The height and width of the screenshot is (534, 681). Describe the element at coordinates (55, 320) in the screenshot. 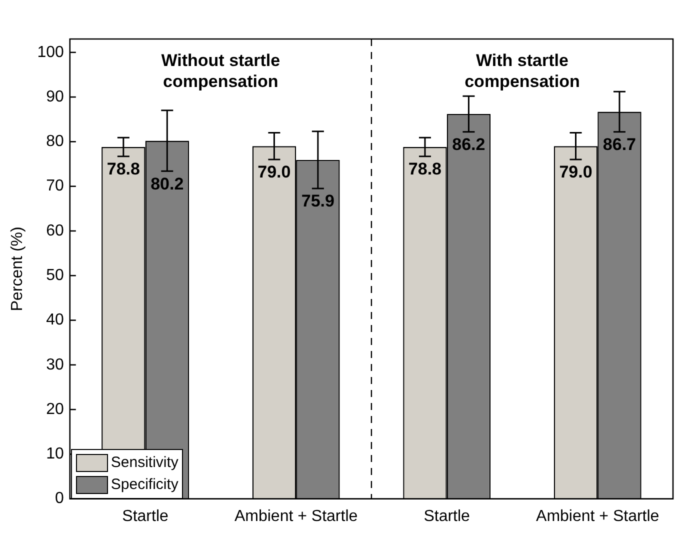

I see `y-tick-label: 40` at that location.